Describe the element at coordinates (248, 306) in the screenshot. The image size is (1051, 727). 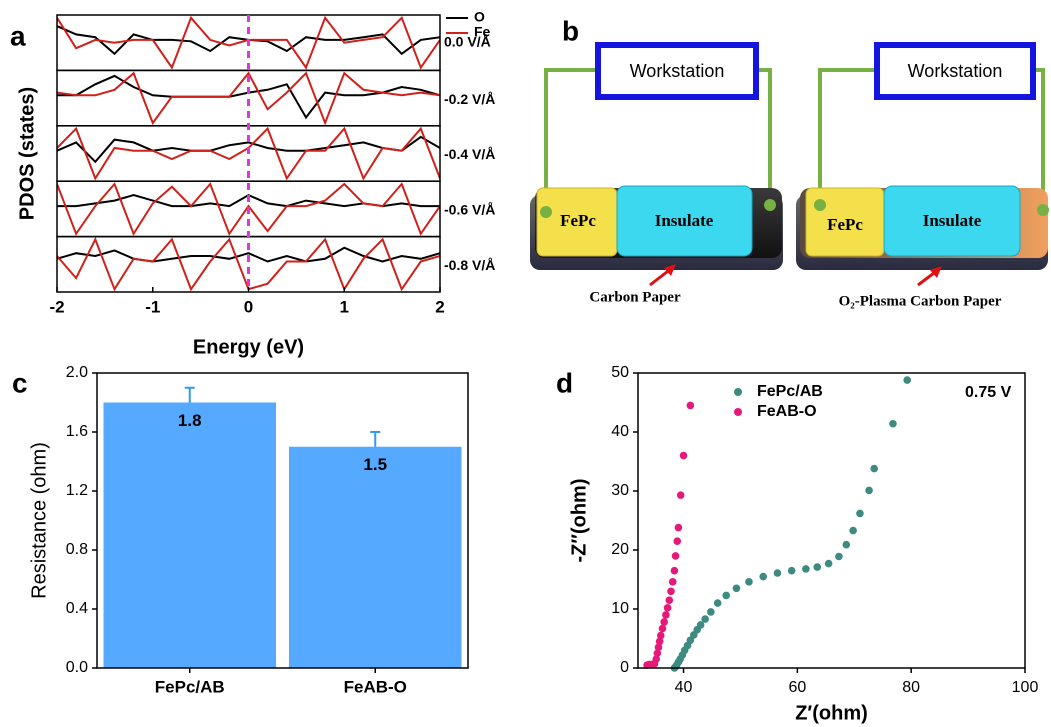
I see `x-tick-label: 0` at that location.